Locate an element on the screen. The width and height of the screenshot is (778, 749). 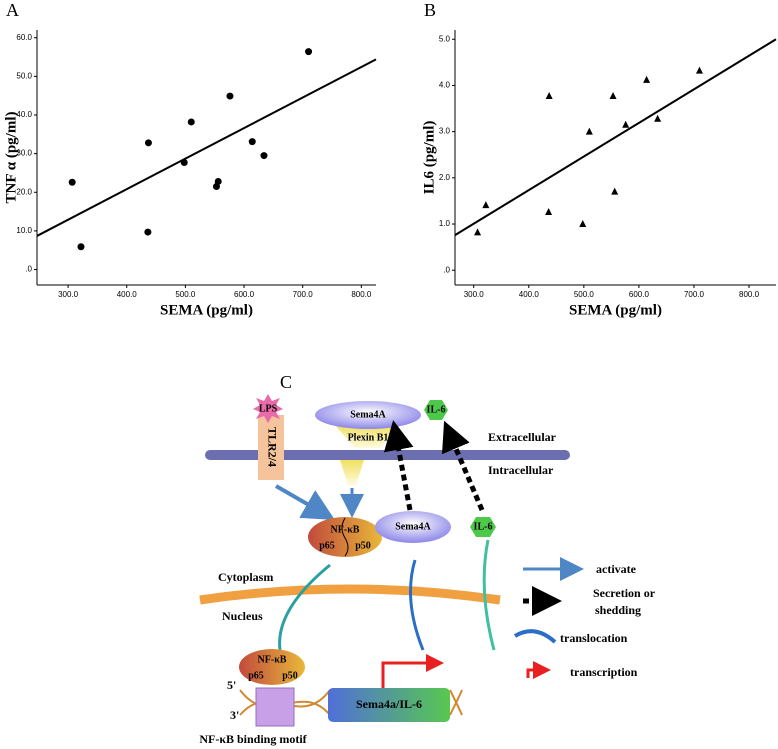
legend-label: transcription is located at coordinates (604, 672).